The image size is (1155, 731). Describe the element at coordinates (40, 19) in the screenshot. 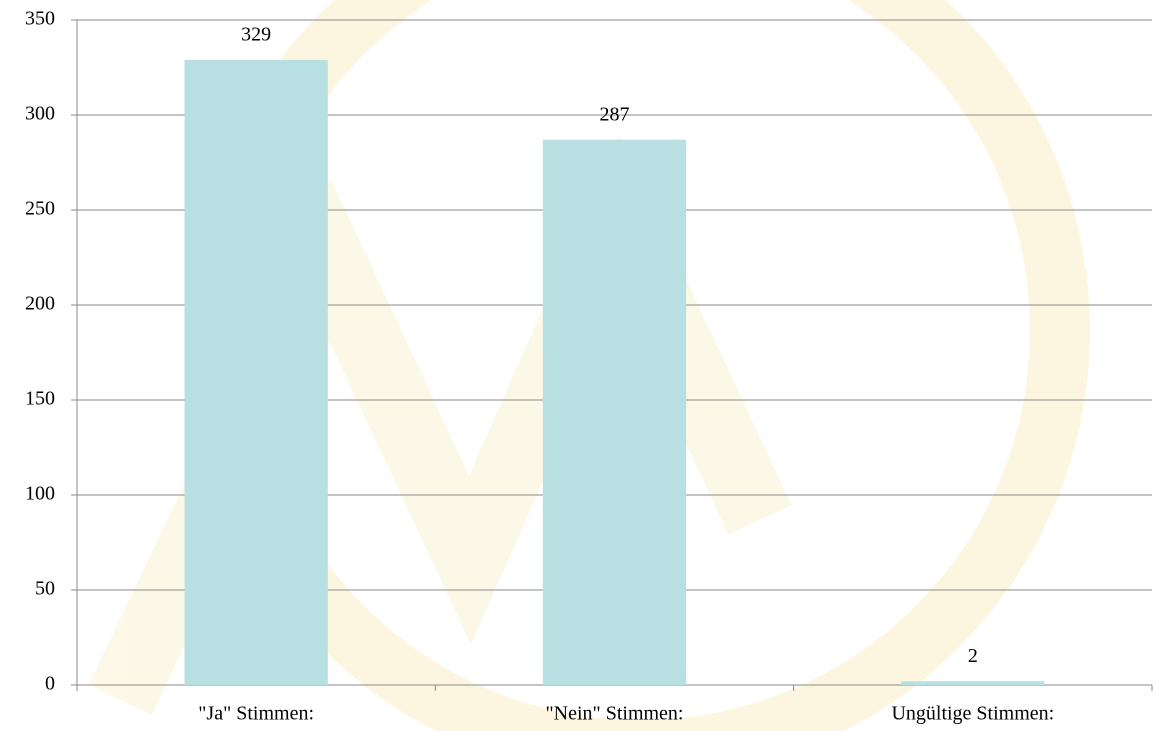

I see `y-tick-label: 350` at that location.